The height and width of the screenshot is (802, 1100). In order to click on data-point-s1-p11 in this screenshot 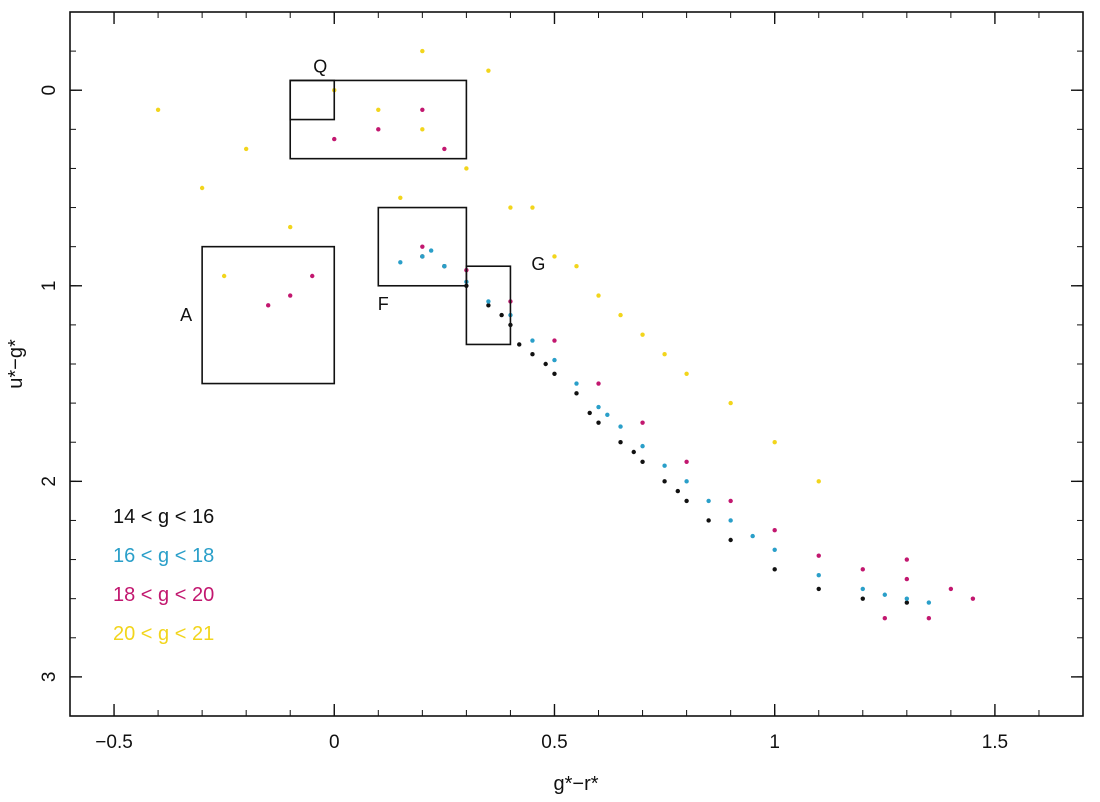, I will do `click(686, 481)`.